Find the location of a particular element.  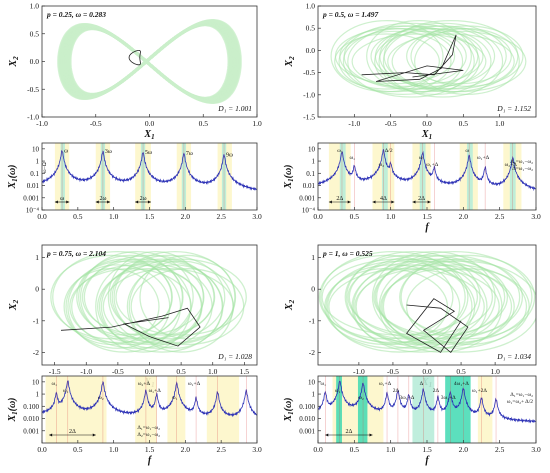

peak-label: ω₂+Δ is located at coordinates (511, 165).